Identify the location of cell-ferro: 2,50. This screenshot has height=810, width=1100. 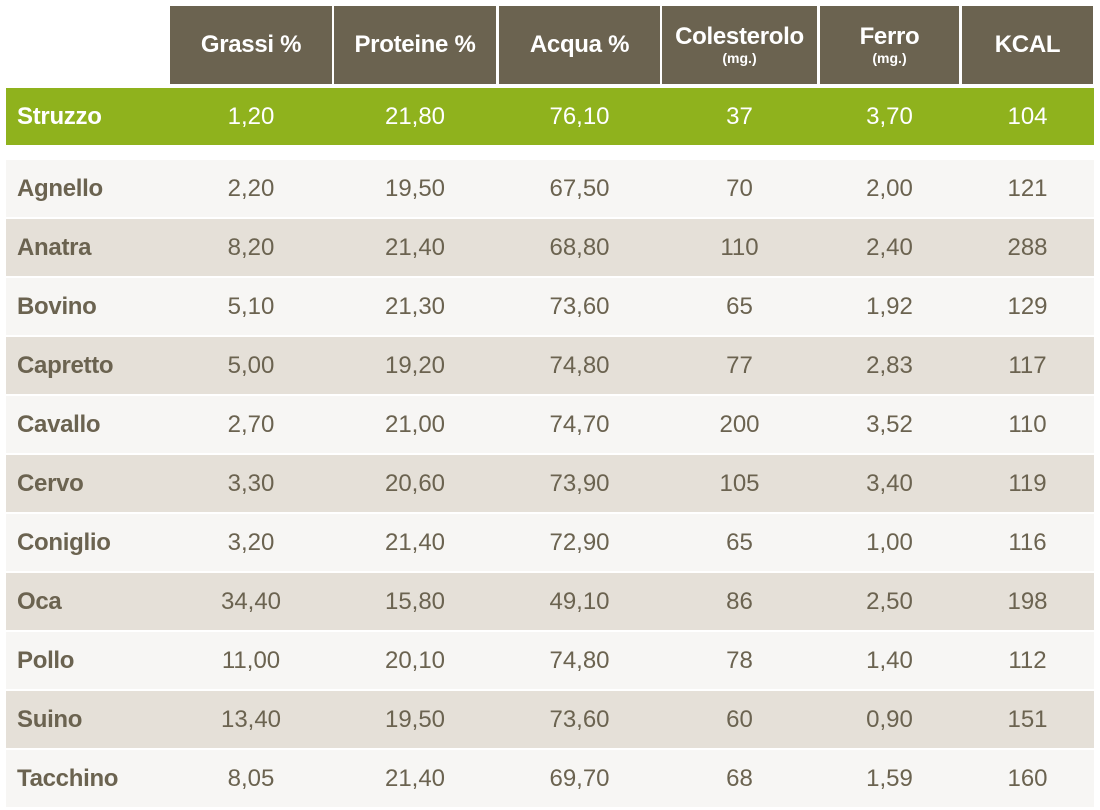
(889, 601).